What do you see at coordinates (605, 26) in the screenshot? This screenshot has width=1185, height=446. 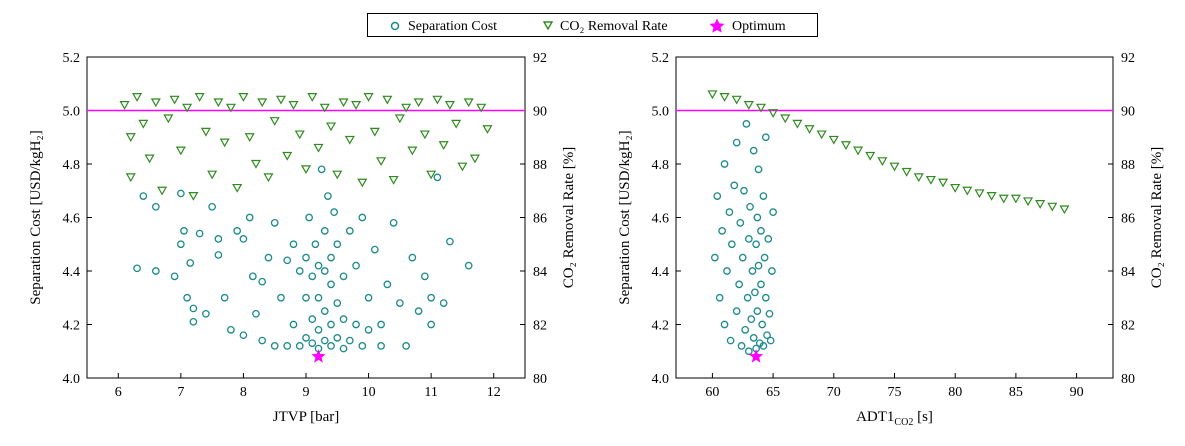 I see `legend-item-removal: CO₂ Removal Rate` at bounding box center [605, 26].